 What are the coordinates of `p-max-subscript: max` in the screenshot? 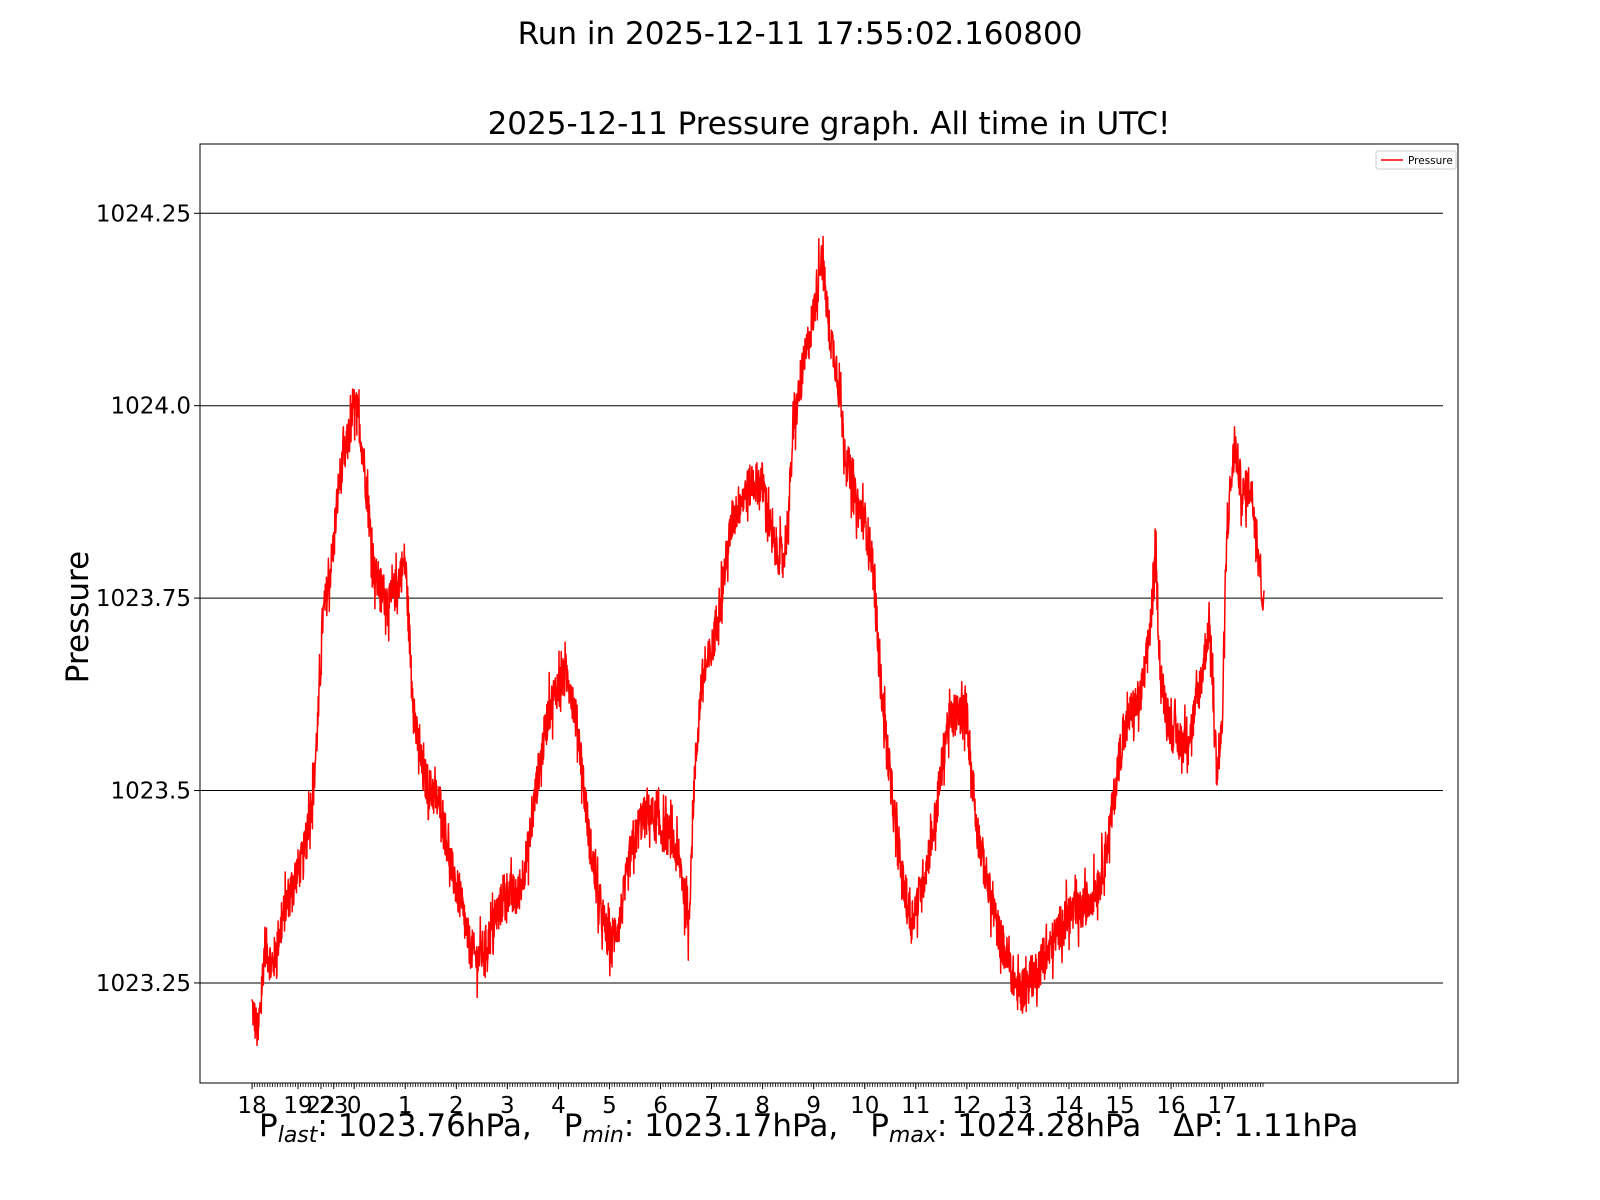 It's located at (912, 1135).